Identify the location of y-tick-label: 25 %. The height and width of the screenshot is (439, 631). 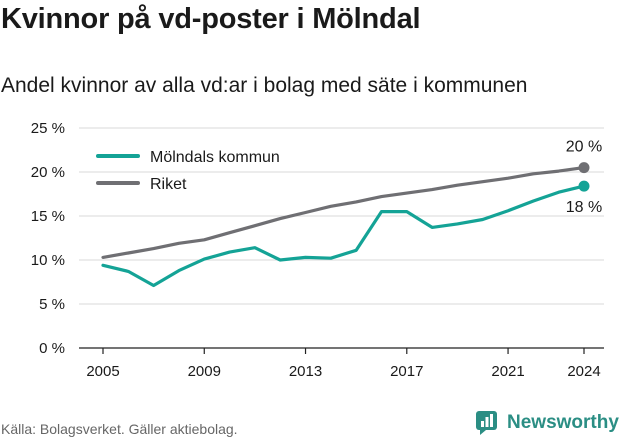
(48, 128).